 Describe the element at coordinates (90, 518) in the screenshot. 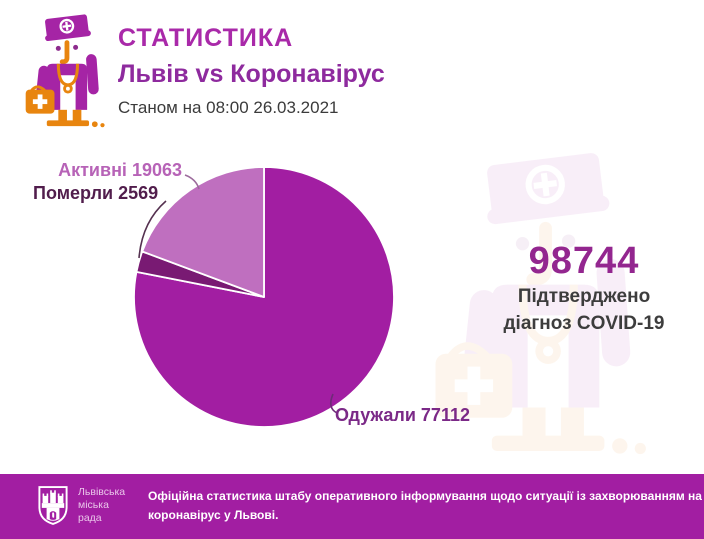

I see `footer-org-line3: рада` at that location.